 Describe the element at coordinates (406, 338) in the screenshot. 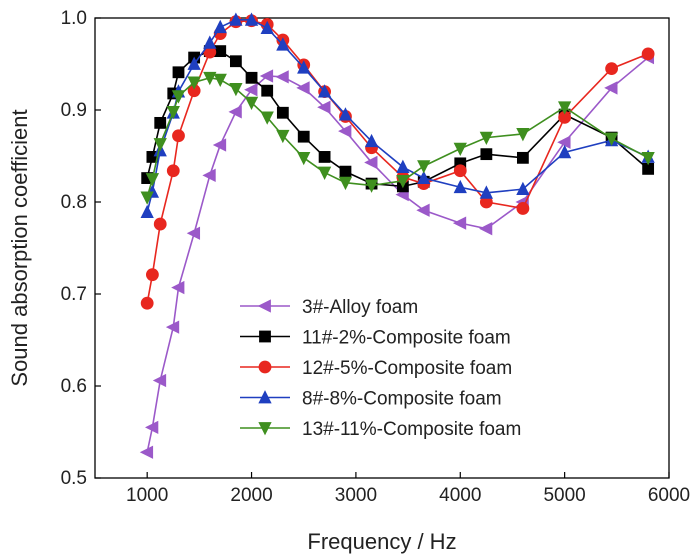

I see `legend-label: 11#-2%-Composite foam` at that location.